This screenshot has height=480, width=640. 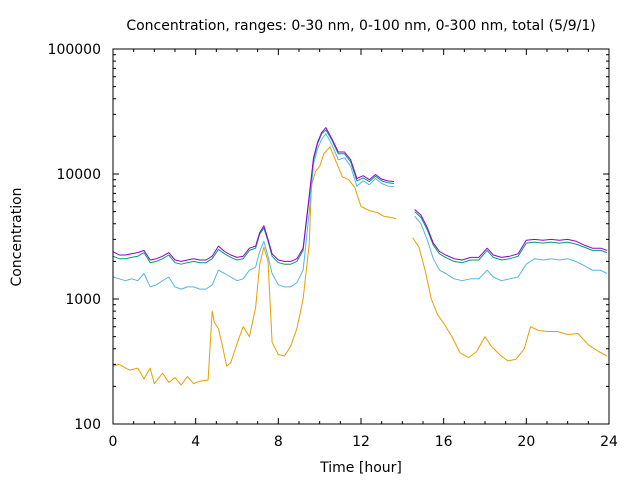 I want to click on x-tick-label: 16, so click(x=444, y=442).